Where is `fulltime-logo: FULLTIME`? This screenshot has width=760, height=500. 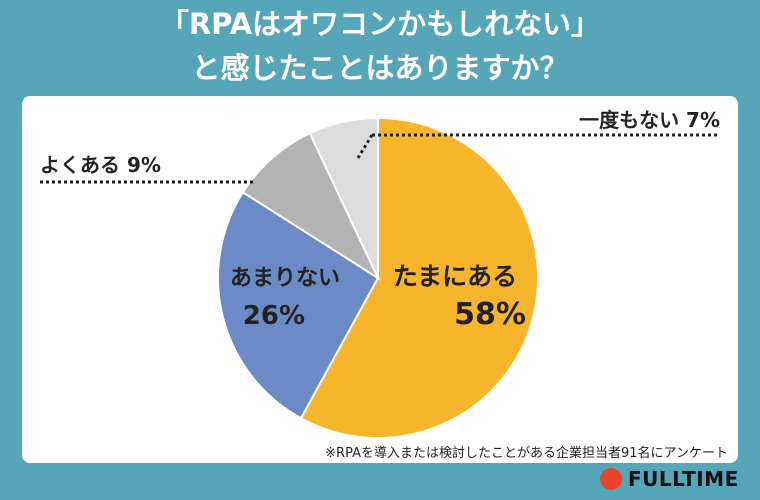 fulltime-logo: FULLTIME is located at coordinates (669, 479).